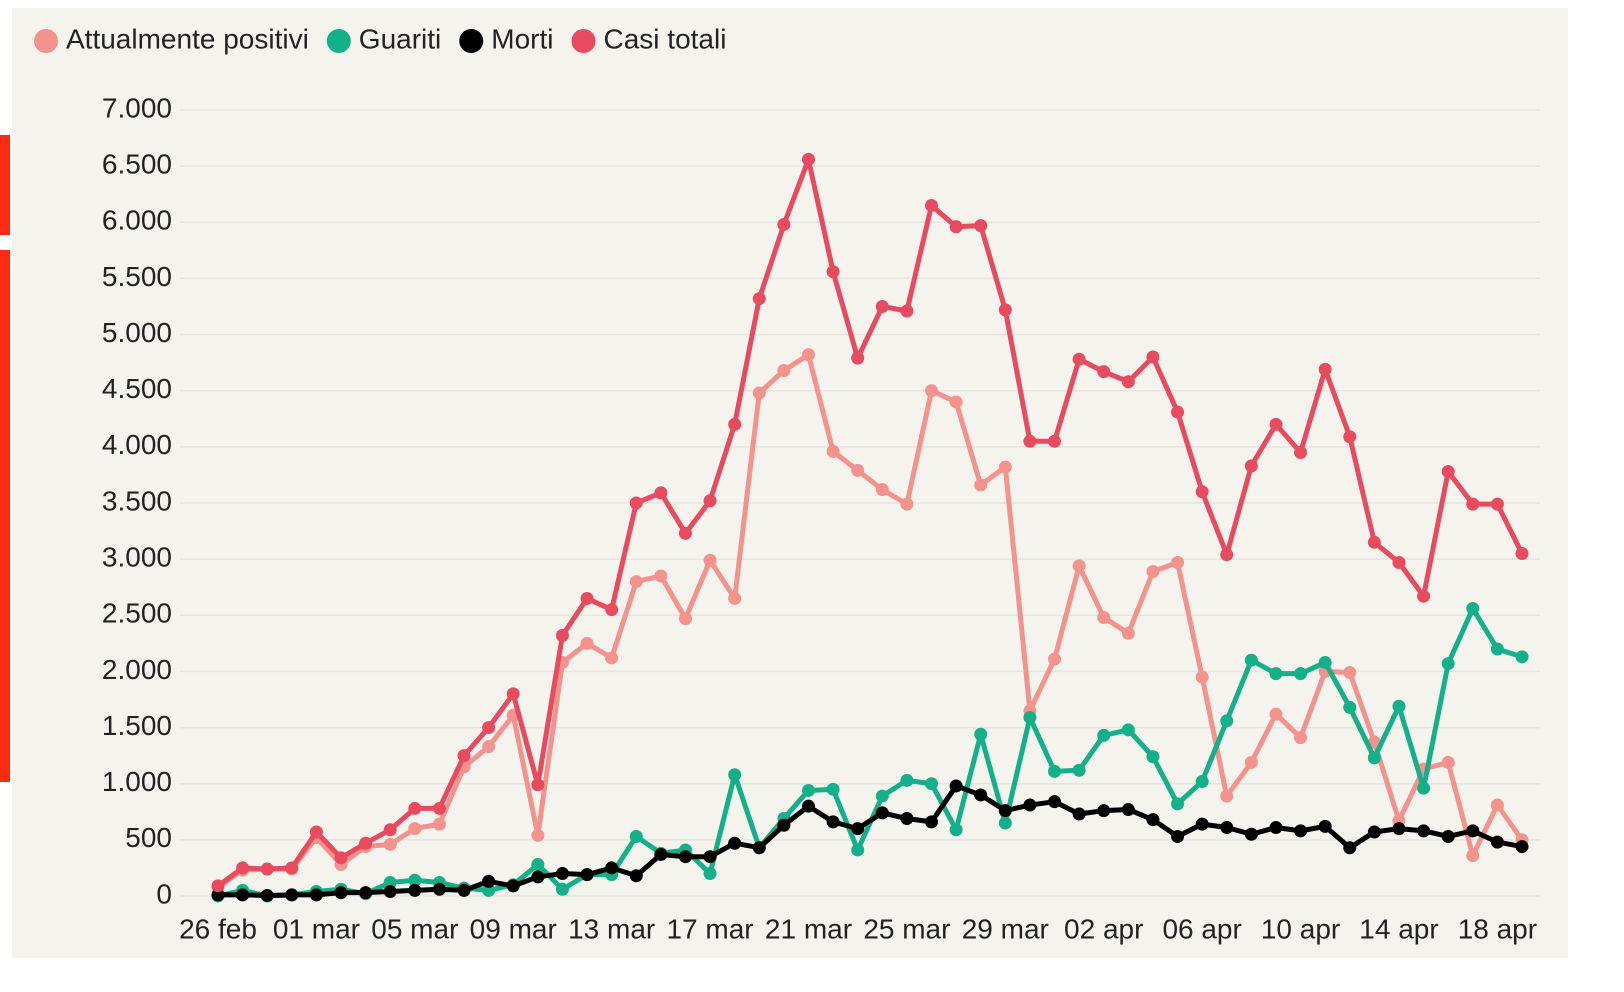 The width and height of the screenshot is (1624, 992). I want to click on y-tick-label: 3.000, so click(137, 557).